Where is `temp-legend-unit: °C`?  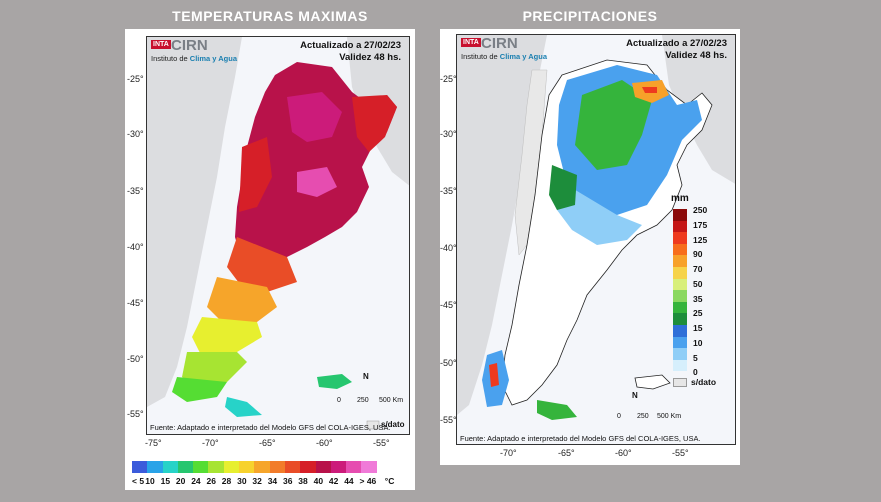 temp-legend-unit: °C is located at coordinates (389, 481).